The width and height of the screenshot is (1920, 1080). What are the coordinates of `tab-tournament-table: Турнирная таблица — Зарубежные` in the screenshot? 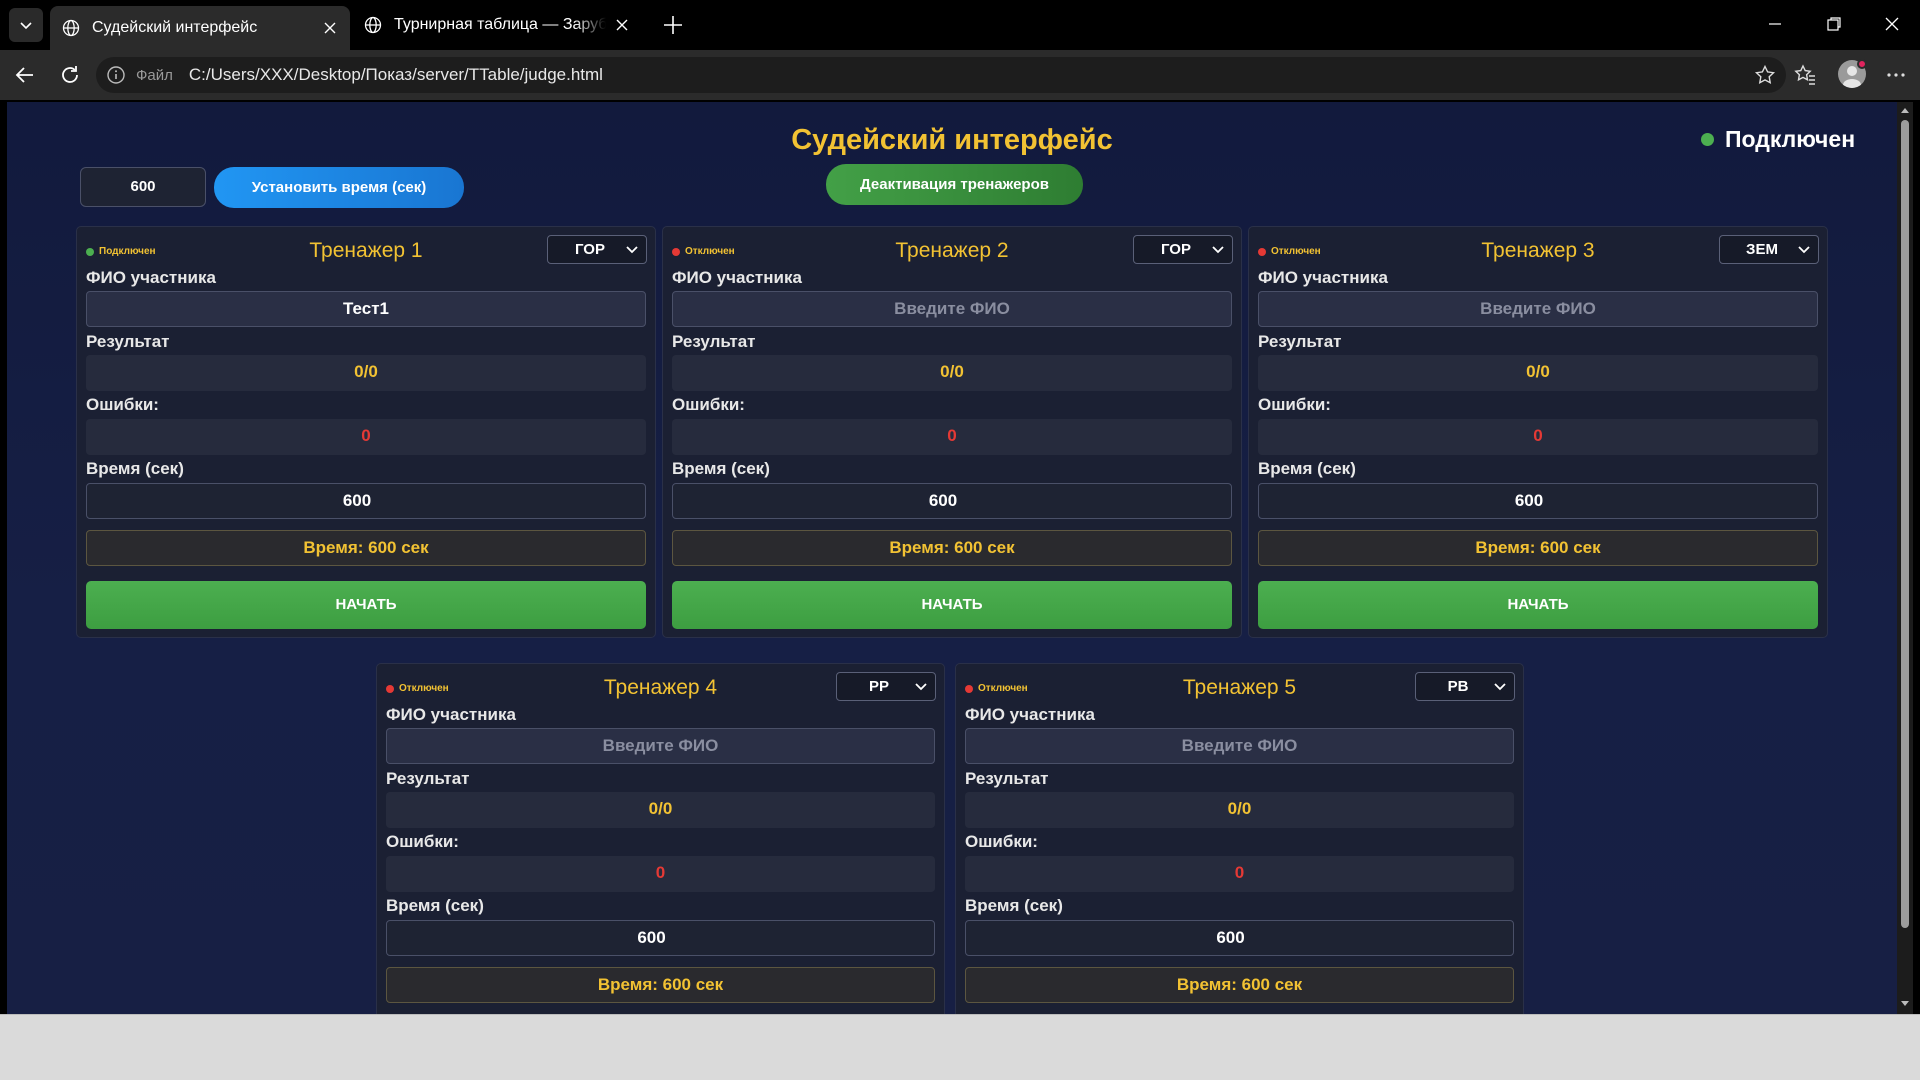 It's located at (497, 25).